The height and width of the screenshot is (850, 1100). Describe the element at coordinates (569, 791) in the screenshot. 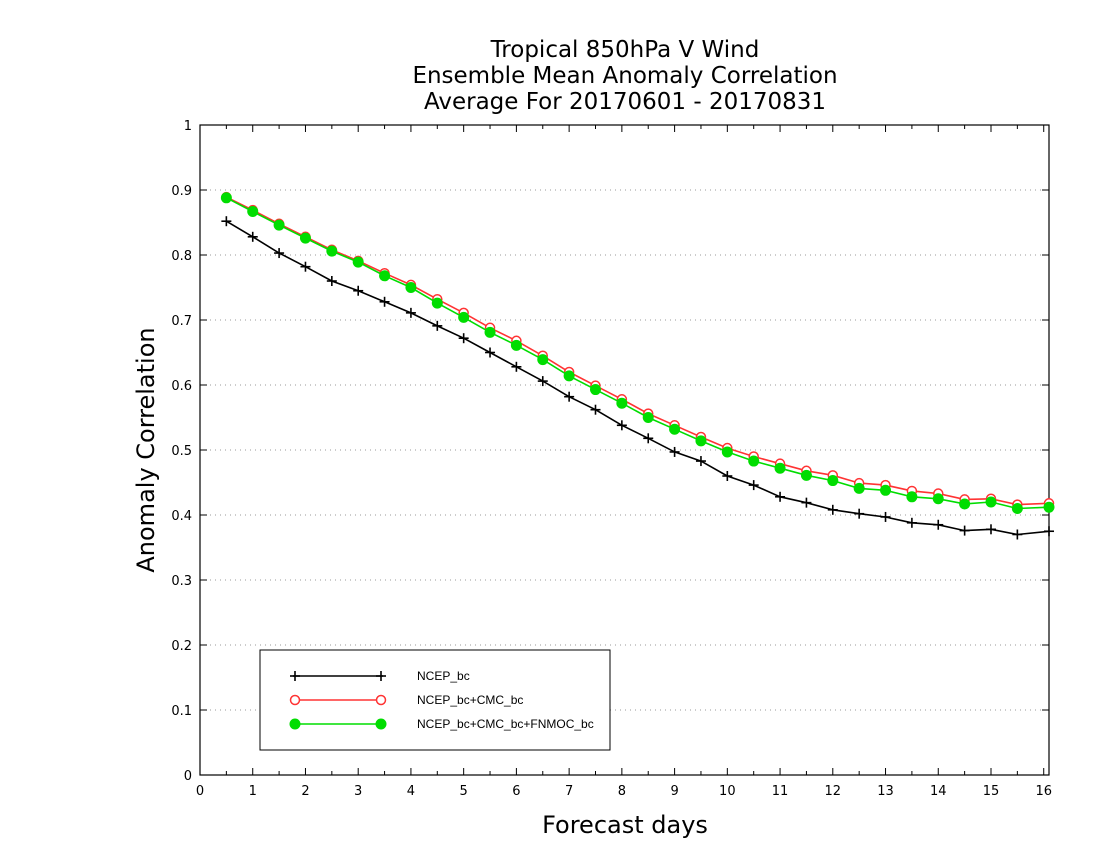

I see `x-tick-label: 7` at that location.